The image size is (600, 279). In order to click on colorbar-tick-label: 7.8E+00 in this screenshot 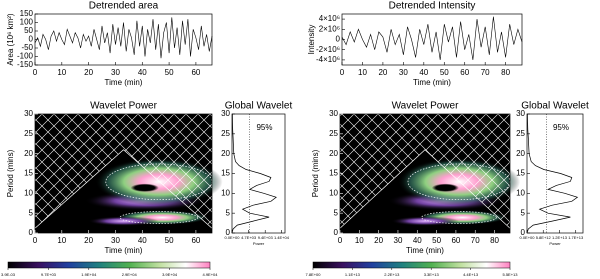, I will do `click(313, 274)`.